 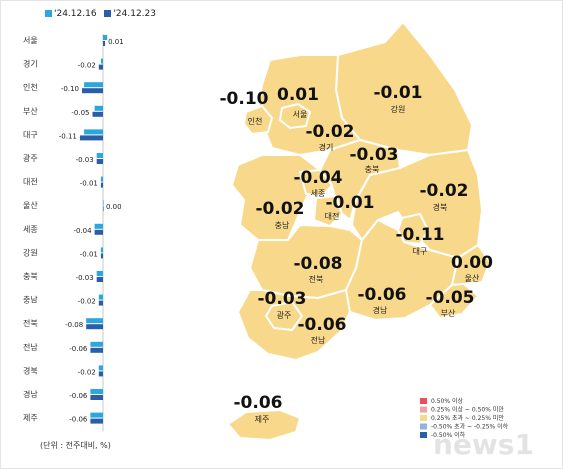 I want to click on map-legend-label: -0.50% 초과 ~ -0.25% 이하, so click(x=470, y=427).